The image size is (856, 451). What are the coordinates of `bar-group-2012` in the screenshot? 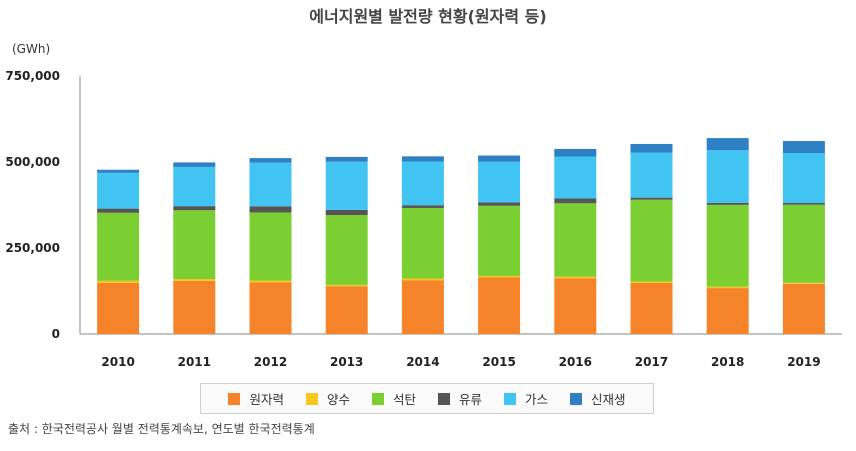 It's located at (270, 246).